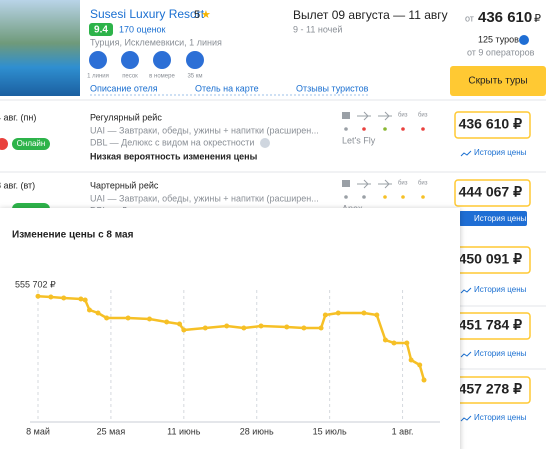 Image resolution: width=546 pixels, height=449 pixels. Describe the element at coordinates (98, 77) in the screenshot. I see `feature-label: 1 линия` at that location.